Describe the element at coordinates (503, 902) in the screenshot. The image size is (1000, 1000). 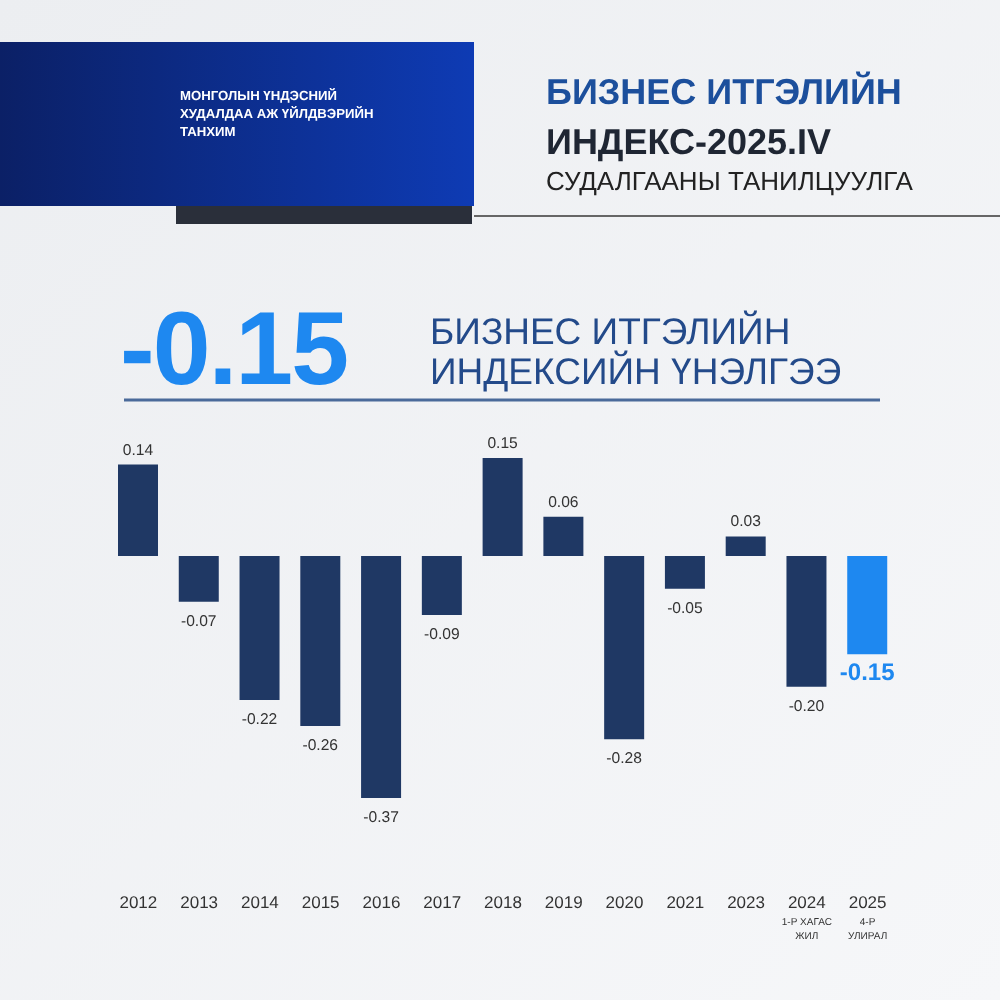
I see `x-tick-label: 2018` at that location.